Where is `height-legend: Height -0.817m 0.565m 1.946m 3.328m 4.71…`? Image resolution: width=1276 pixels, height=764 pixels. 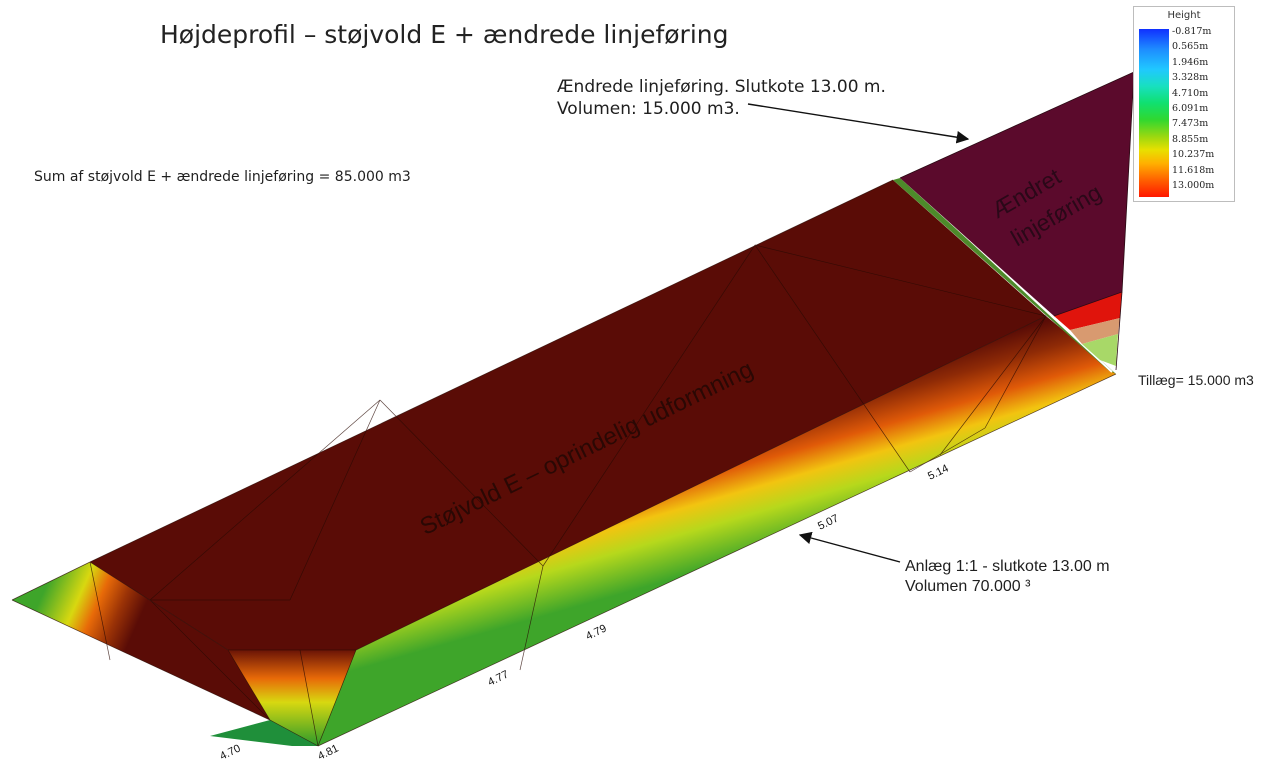
height-legend: Height -0.817m 0.565m 1.946m 3.328m 4.71… is located at coordinates (1184, 104).